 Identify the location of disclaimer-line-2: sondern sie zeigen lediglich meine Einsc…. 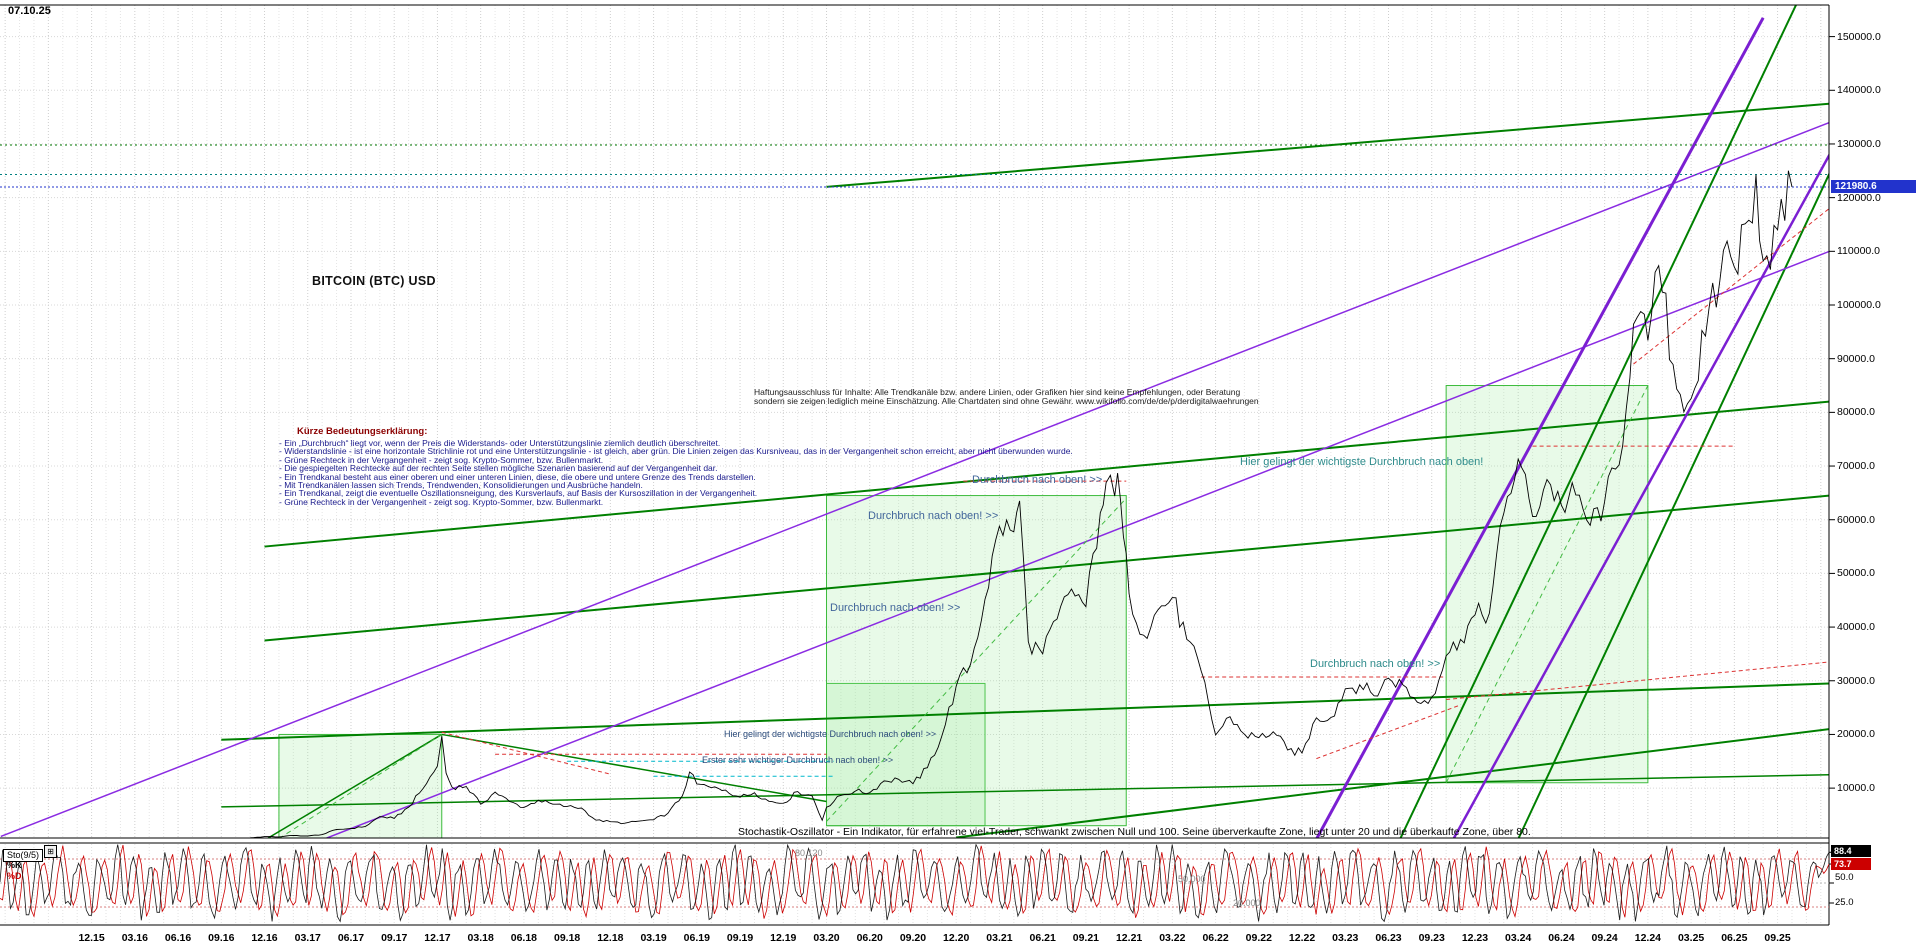
(1006, 400).